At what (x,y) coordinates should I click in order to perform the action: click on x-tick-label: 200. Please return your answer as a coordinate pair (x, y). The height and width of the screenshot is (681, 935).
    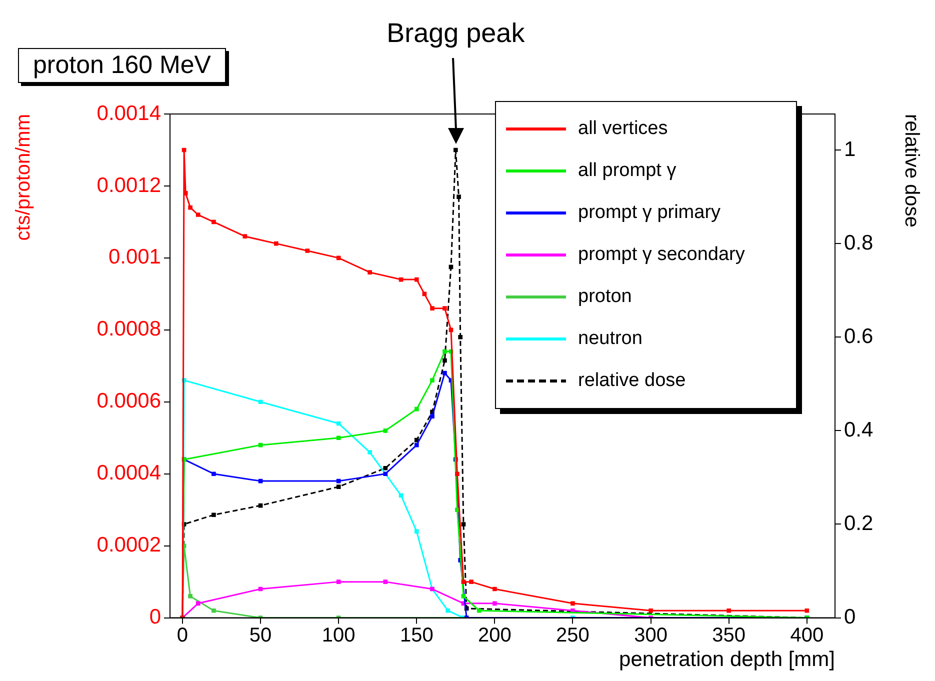
    Looking at the image, I should click on (495, 635).